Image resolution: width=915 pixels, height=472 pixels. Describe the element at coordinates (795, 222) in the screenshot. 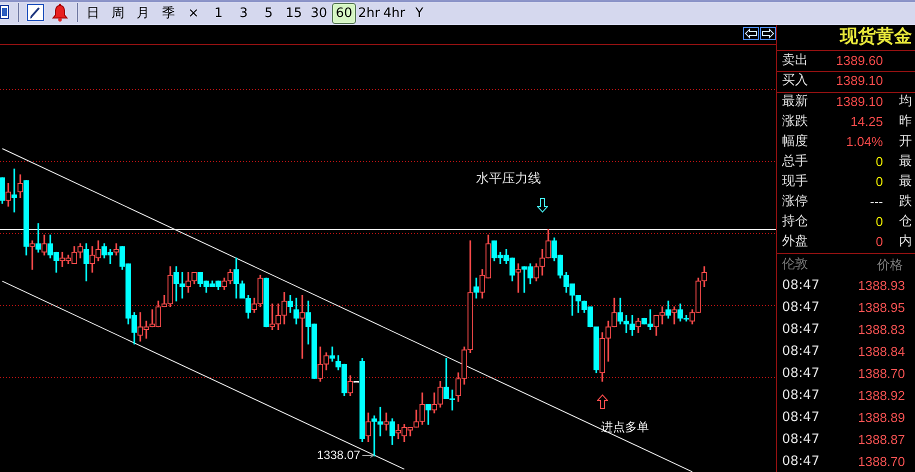

I see `text: 持仓` at that location.